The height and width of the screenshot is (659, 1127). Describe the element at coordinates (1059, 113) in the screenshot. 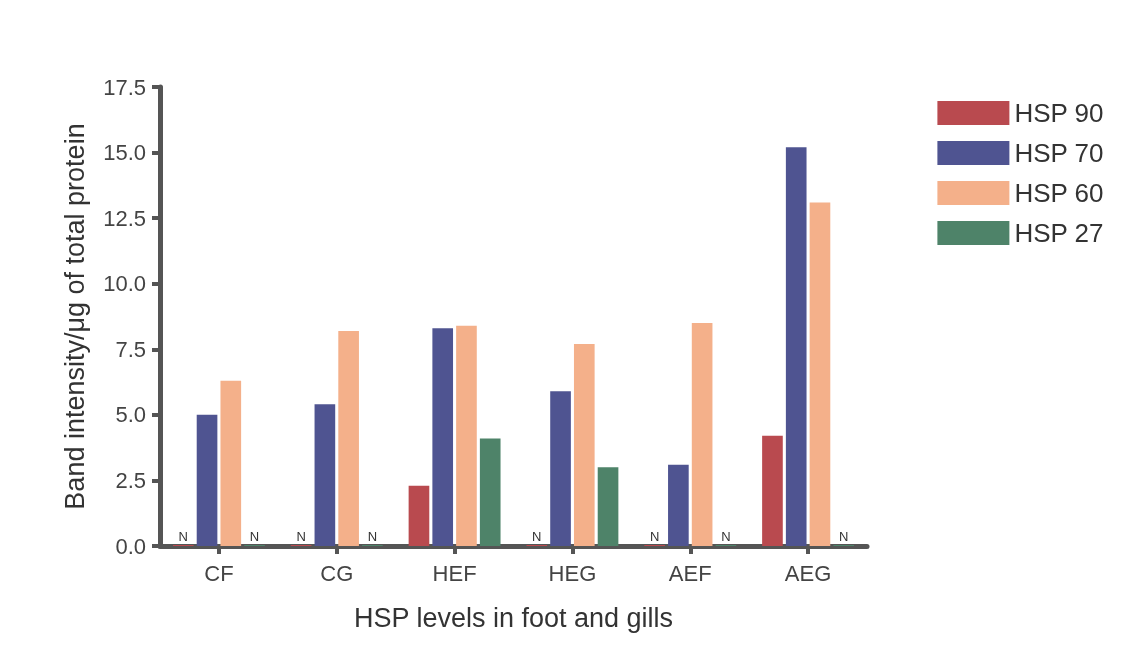

I see `legend-label: HSP 90` at that location.